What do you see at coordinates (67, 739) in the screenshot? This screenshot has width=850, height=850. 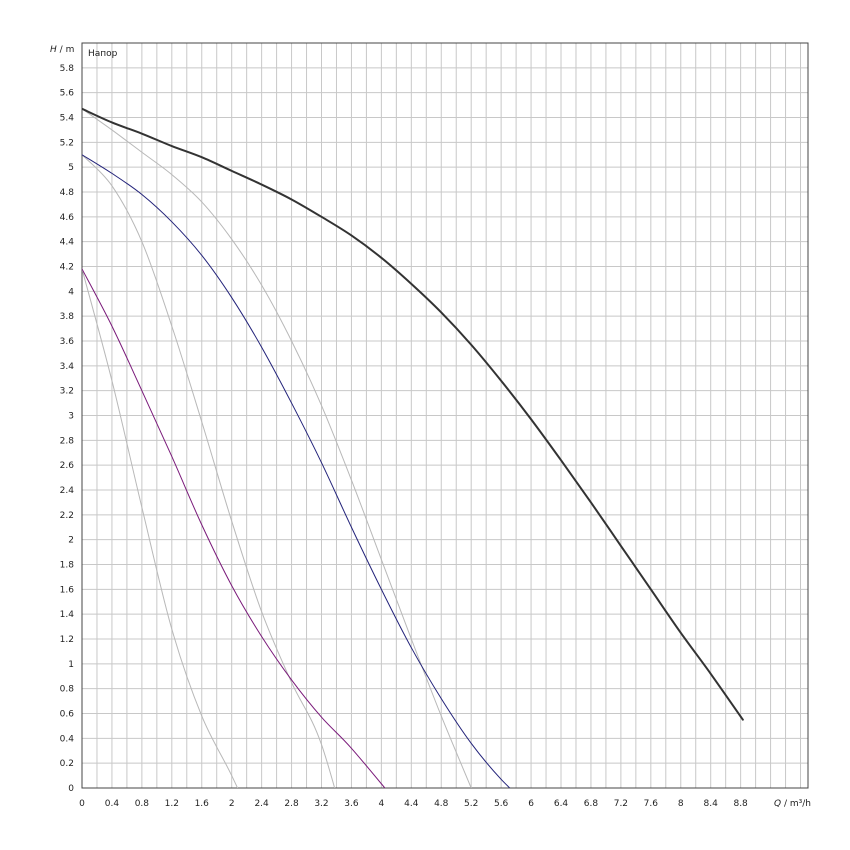 I see `y-tick-label: 0.4` at bounding box center [67, 739].